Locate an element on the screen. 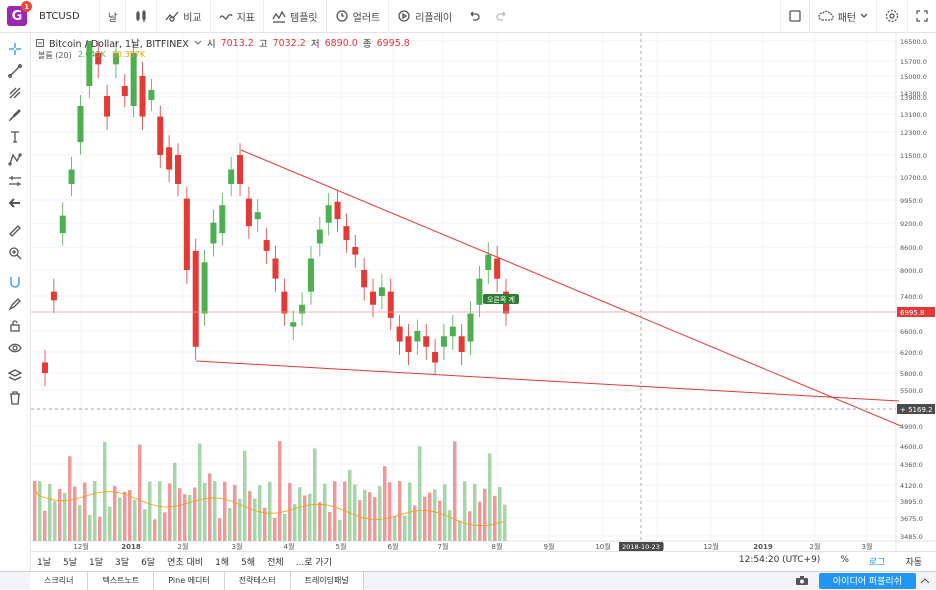 This screenshot has width=936, height=590. indicators-button: 지표 is located at coordinates (236, 16).